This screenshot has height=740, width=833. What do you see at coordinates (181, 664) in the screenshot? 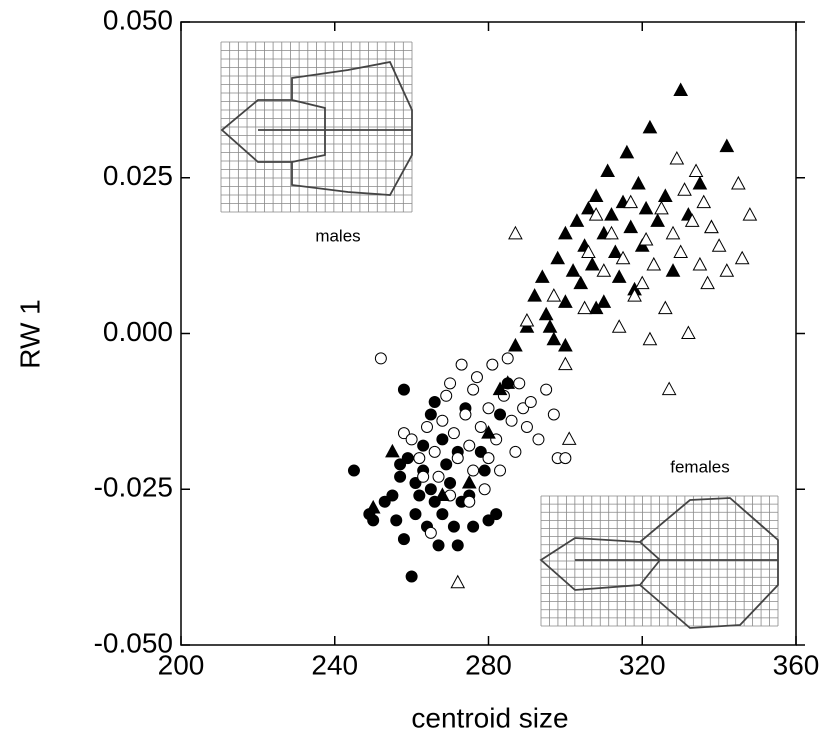
I see `x-tick-label: 200` at bounding box center [181, 664].